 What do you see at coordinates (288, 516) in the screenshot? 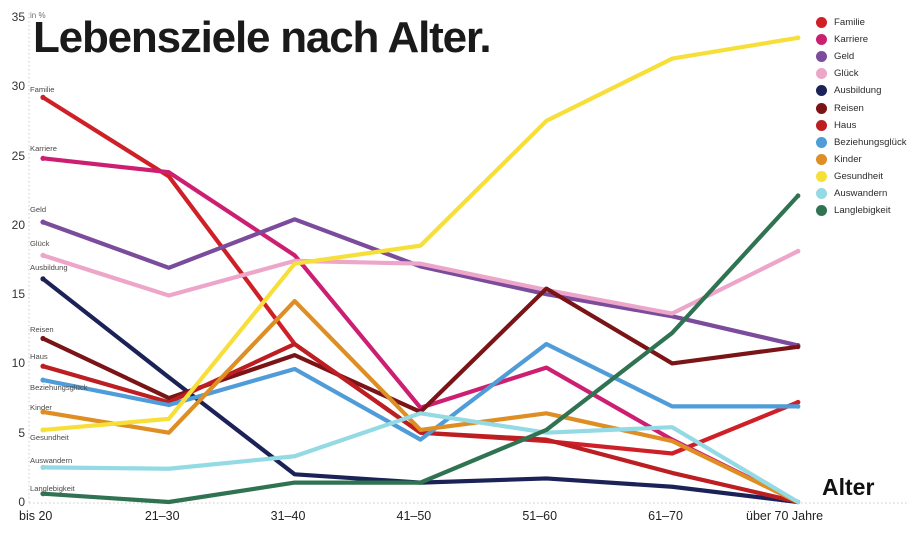
I see `x-axis-tick: 31–40` at bounding box center [288, 516].